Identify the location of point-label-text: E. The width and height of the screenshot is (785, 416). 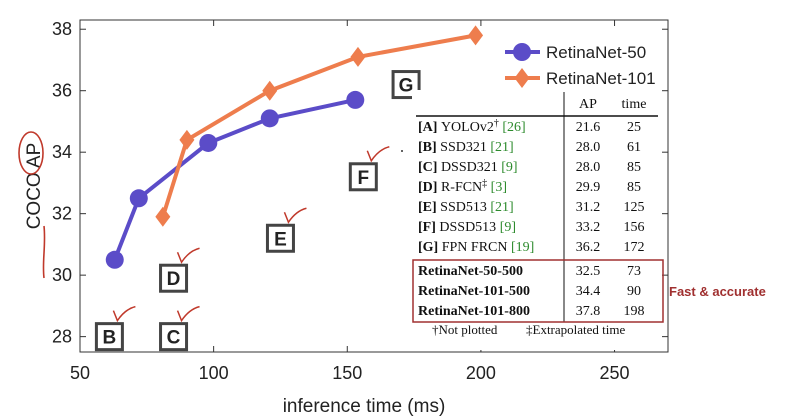
(280, 239).